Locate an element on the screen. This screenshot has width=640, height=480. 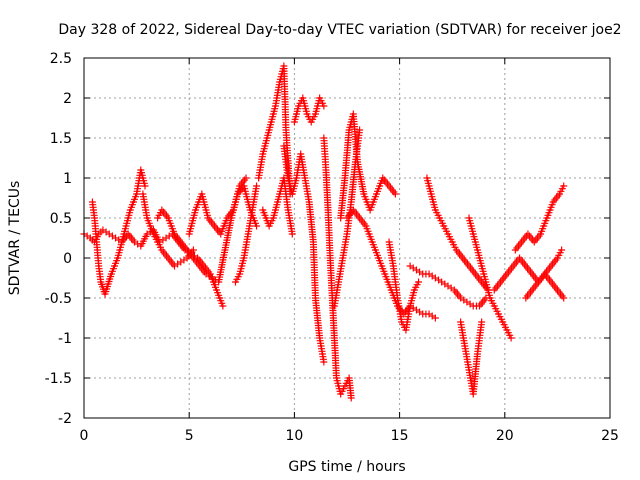
x-tick-label: 10 is located at coordinates (294, 436).